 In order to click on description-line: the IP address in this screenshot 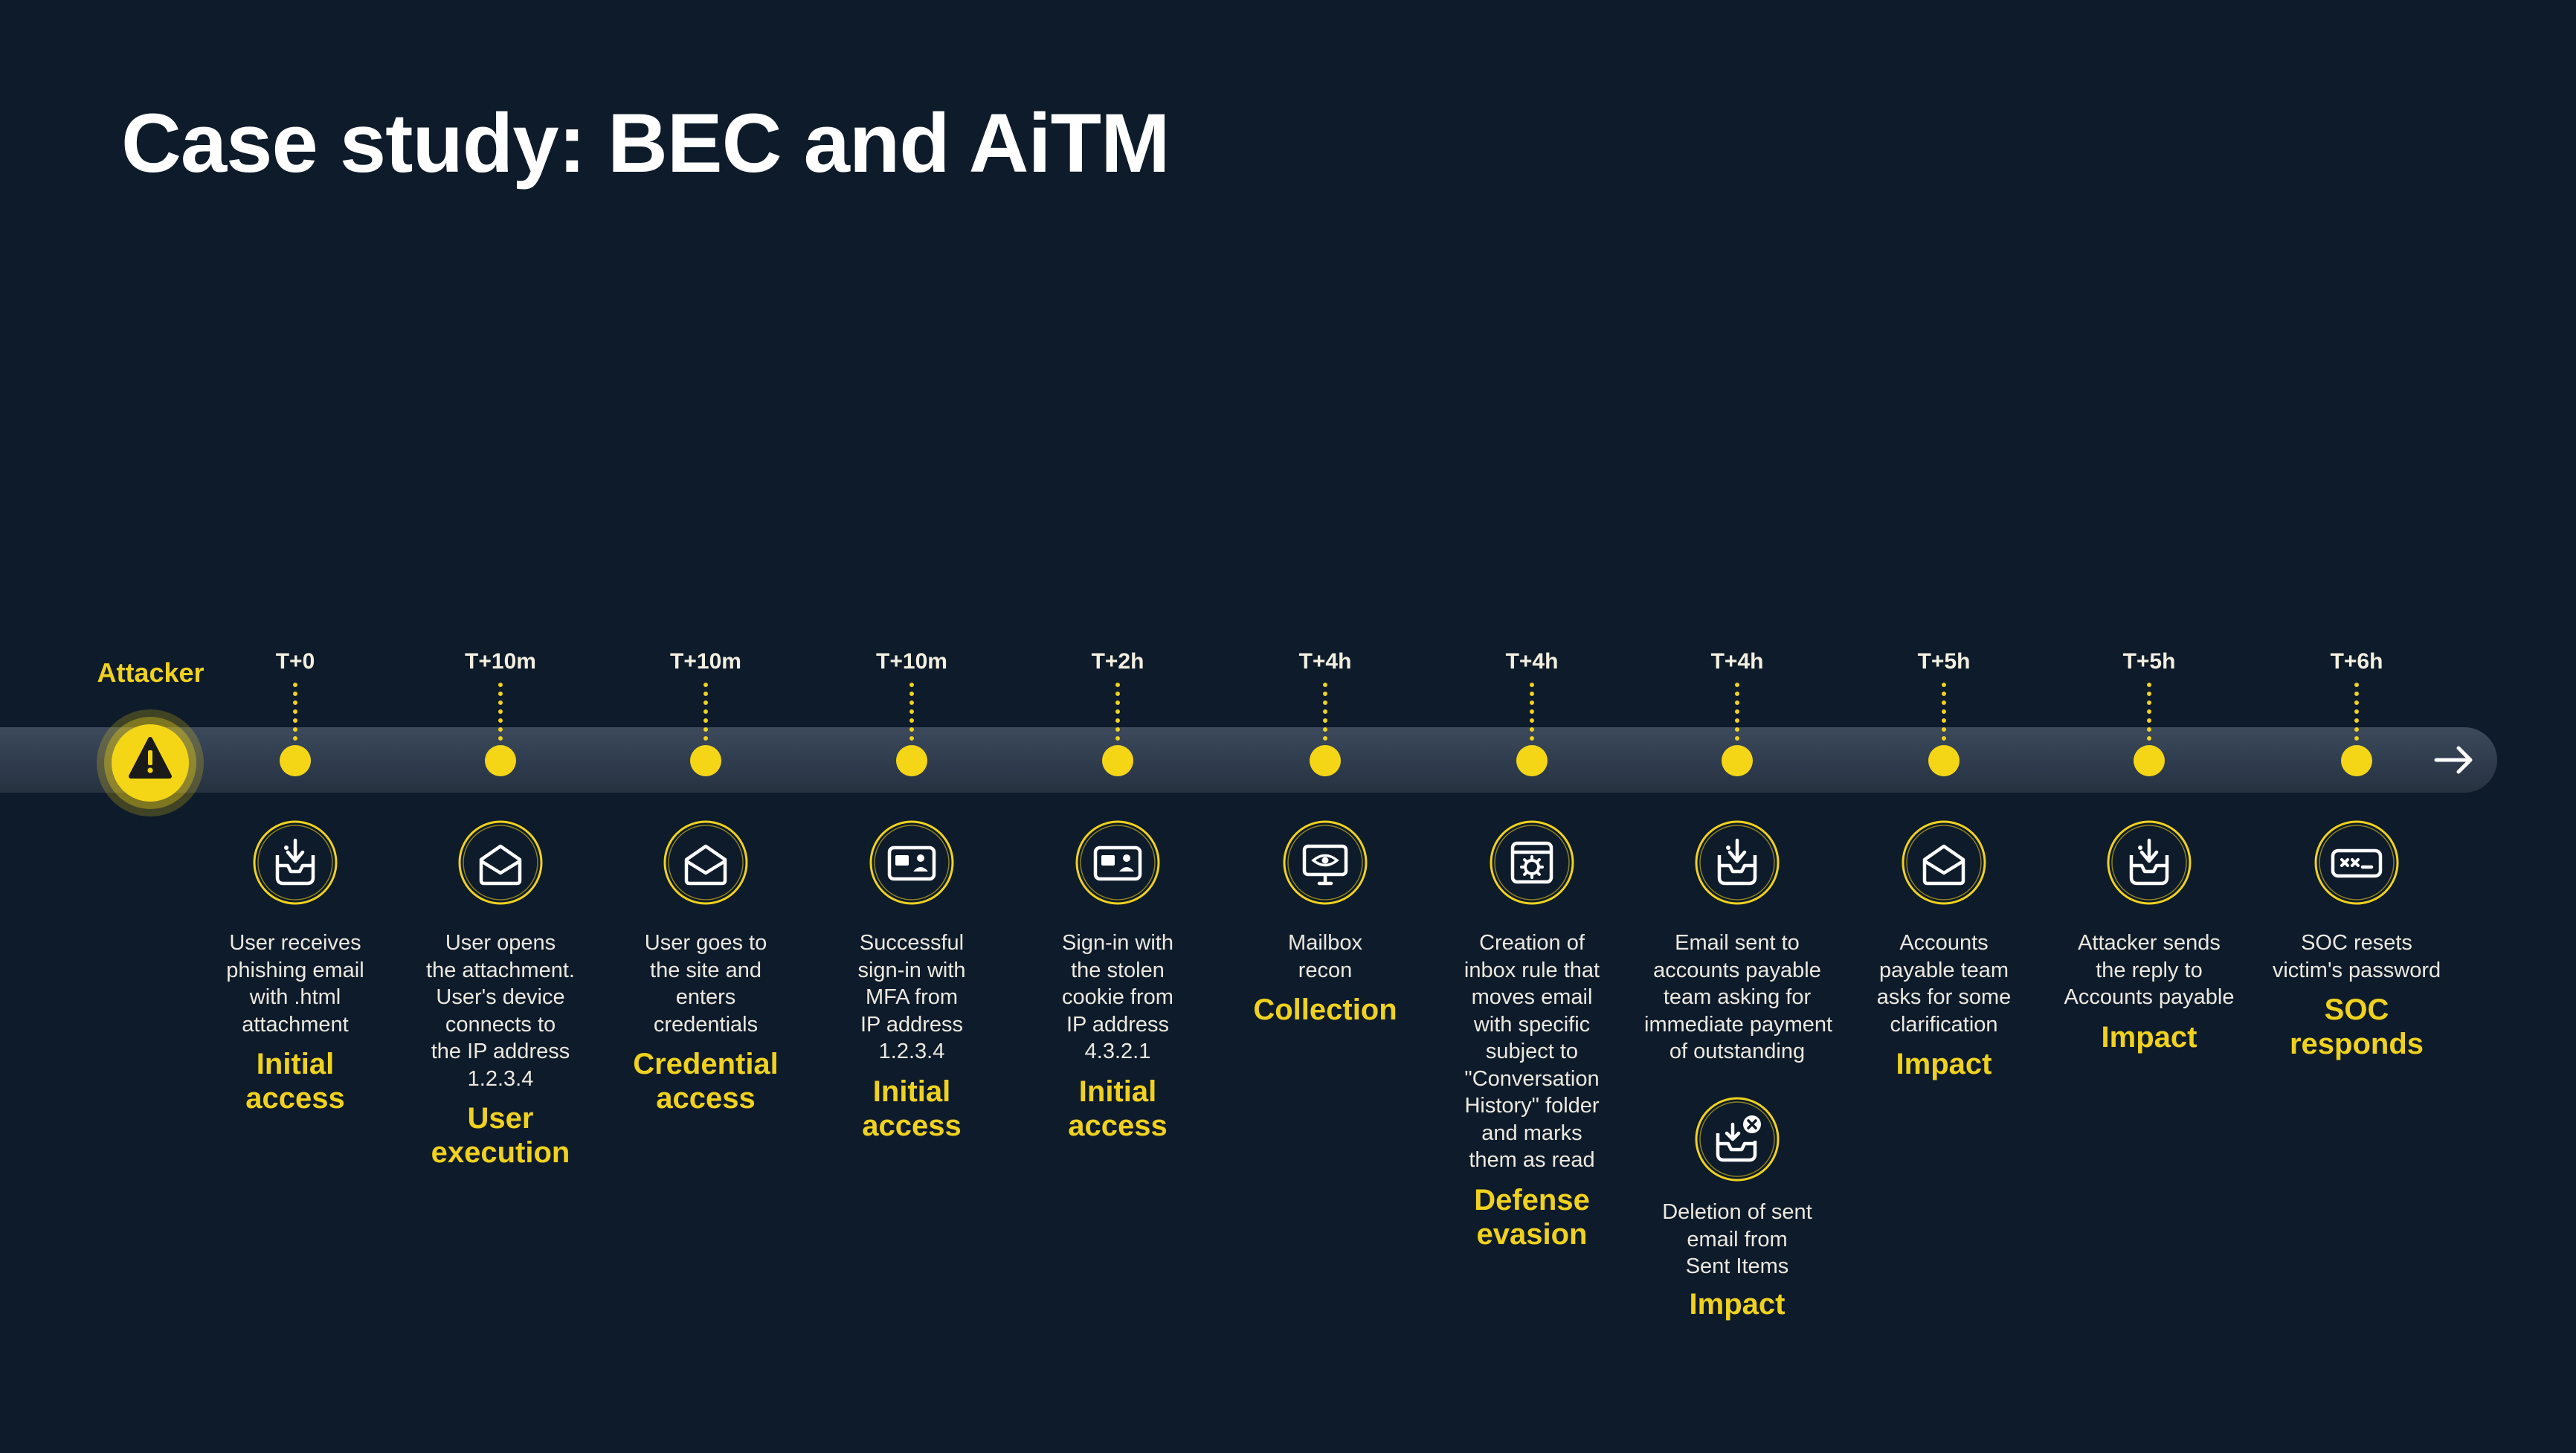, I will do `click(500, 1051)`.